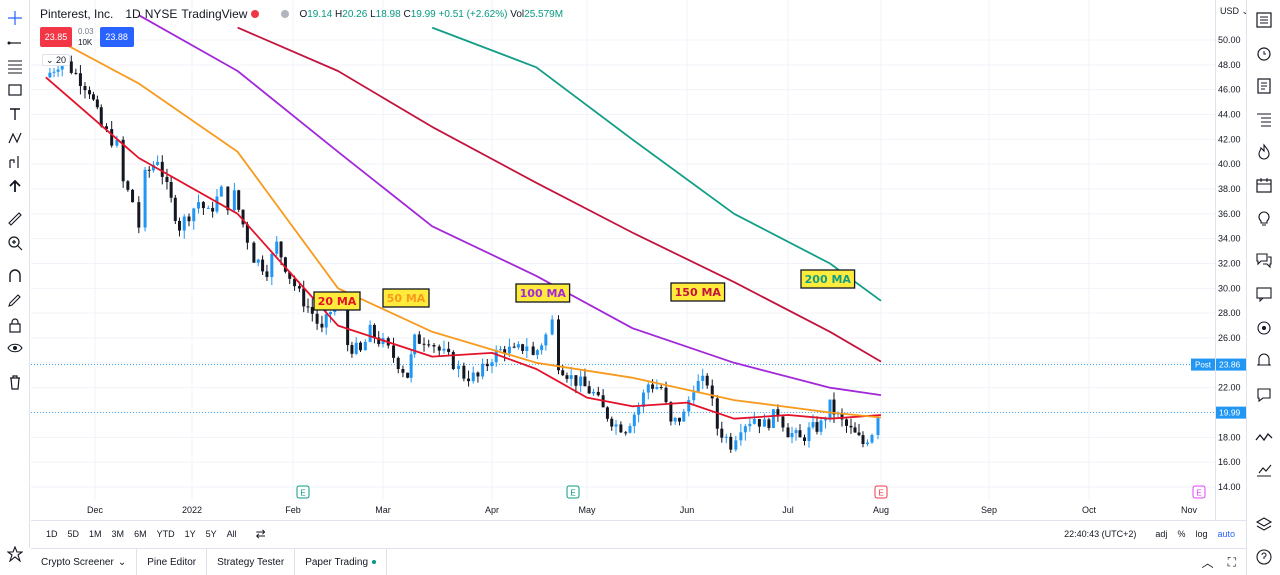 This screenshot has width=1280, height=575. What do you see at coordinates (15, 43) in the screenshot?
I see `trend-line-icon` at bounding box center [15, 43].